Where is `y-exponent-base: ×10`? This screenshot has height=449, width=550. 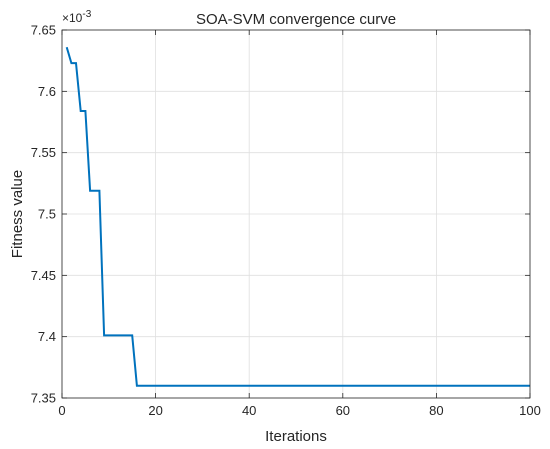
y-exponent-base: ×10 is located at coordinates (72, 18).